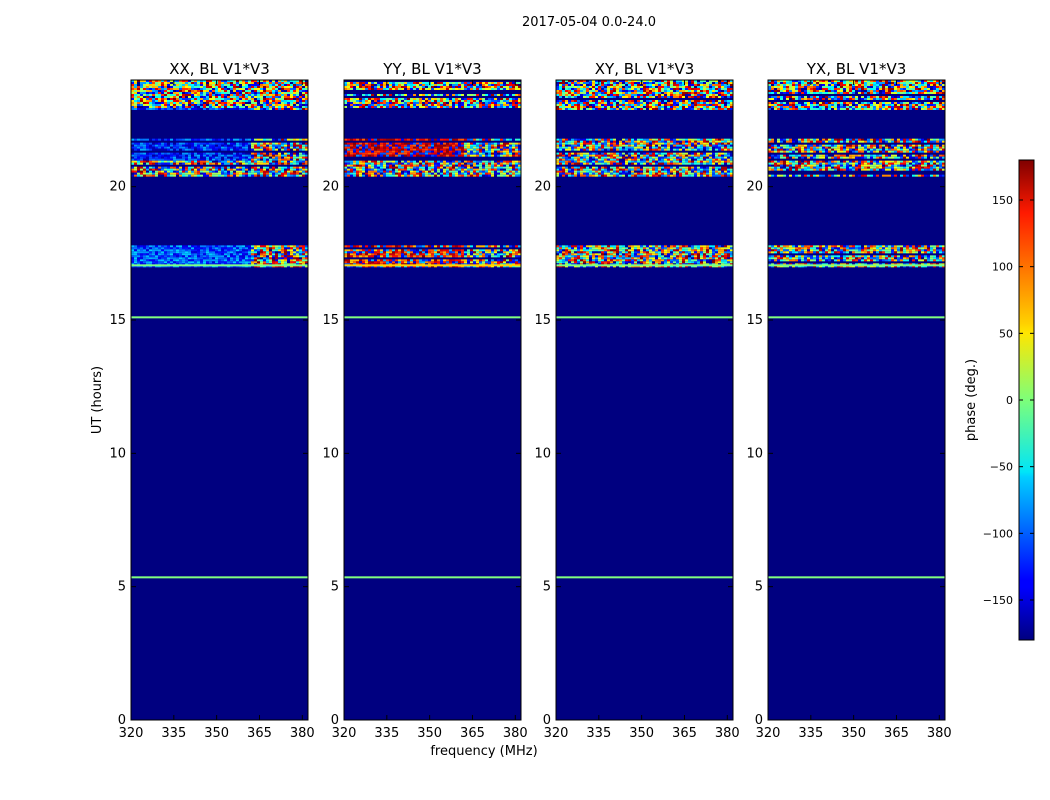  What do you see at coordinates (122, 720) in the screenshot?
I see `y-tick-label: 0` at bounding box center [122, 720].